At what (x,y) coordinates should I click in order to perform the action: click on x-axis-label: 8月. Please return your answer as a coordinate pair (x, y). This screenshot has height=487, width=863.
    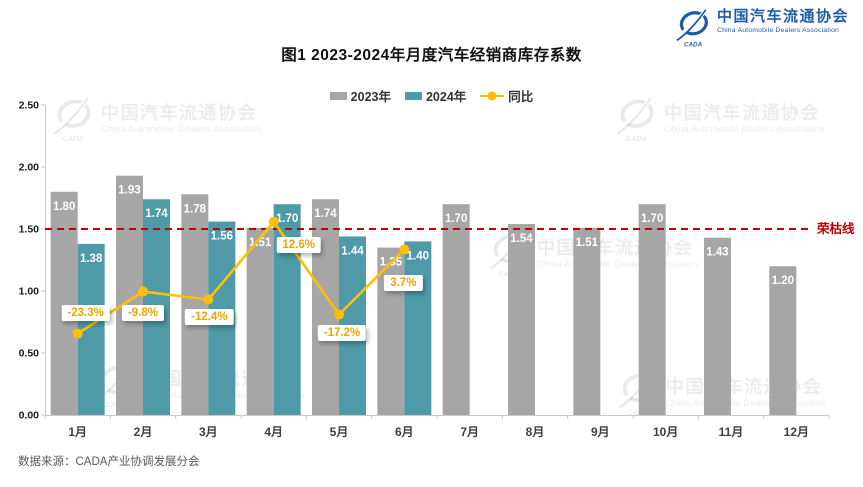
    Looking at the image, I should click on (535, 432).